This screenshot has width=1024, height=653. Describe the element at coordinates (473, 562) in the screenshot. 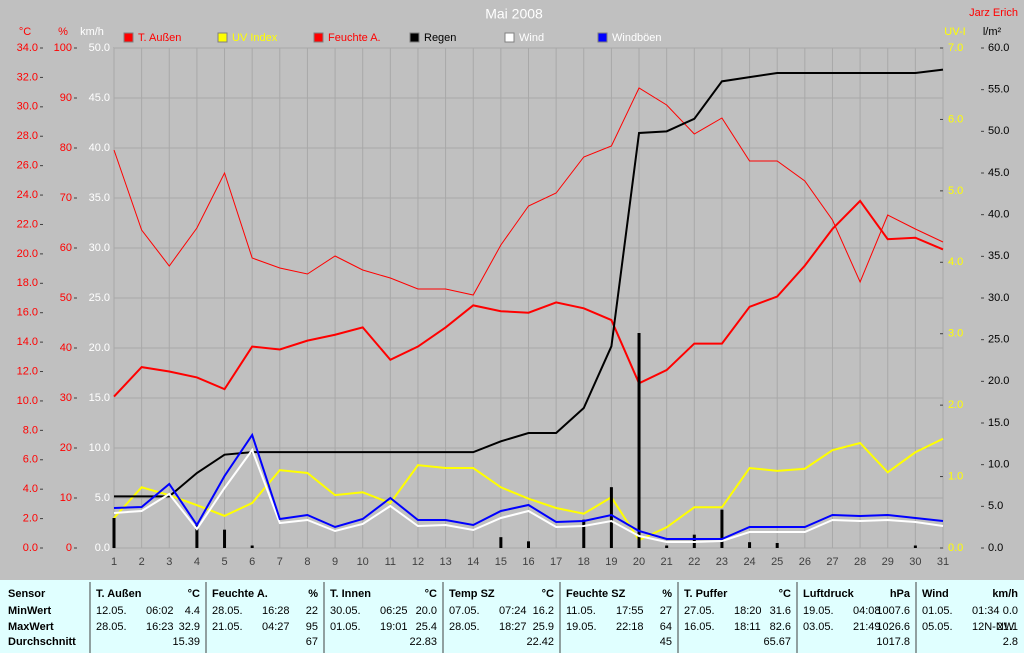

I see `x-tick-label: 14` at that location.